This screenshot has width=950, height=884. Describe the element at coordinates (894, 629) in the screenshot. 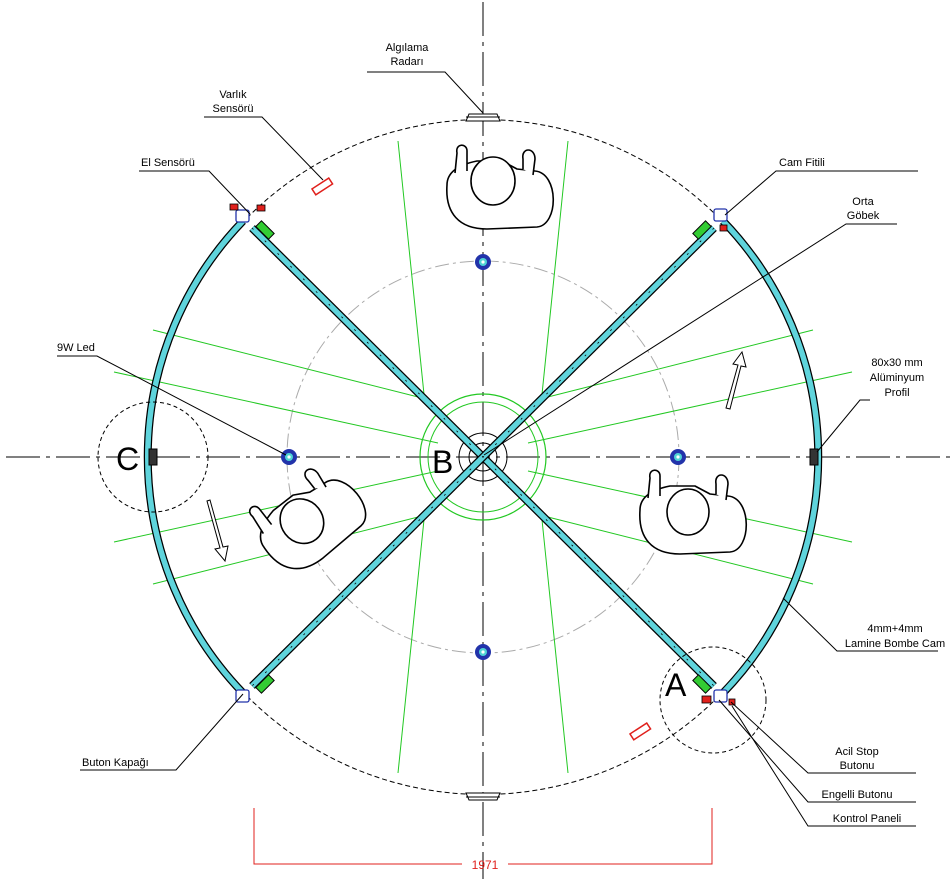

I see `label-cam-line1: 4mm+4mm` at that location.